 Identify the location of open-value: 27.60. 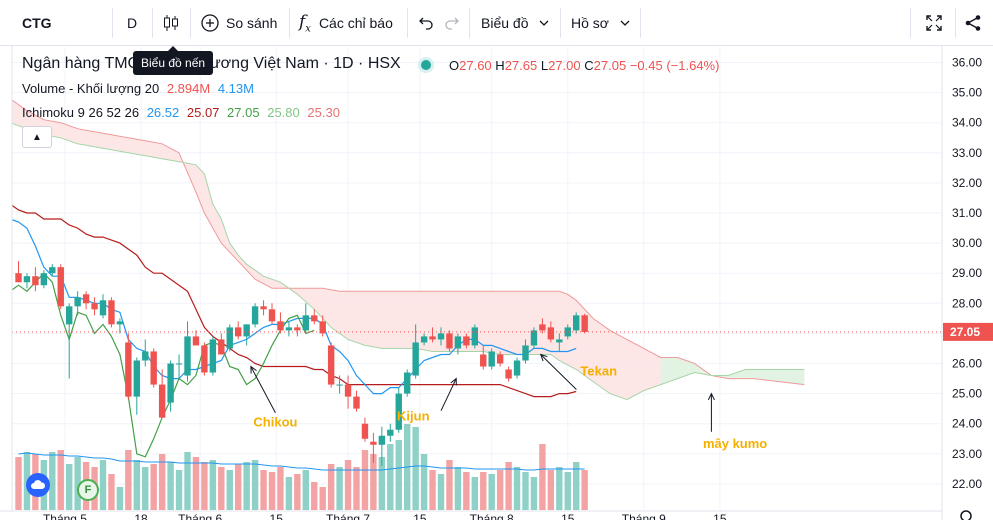
(475, 65).